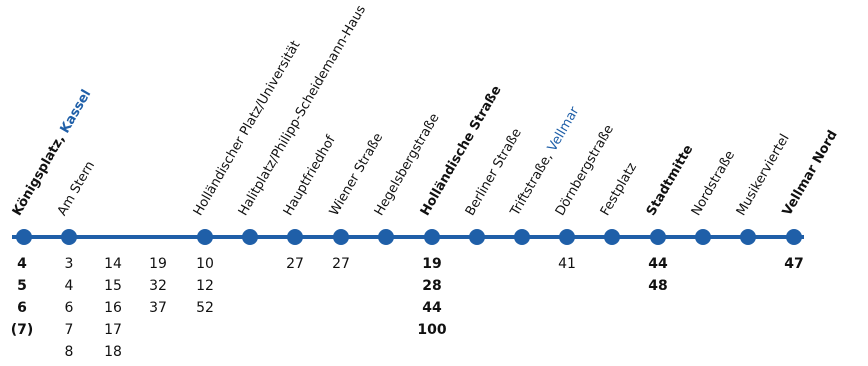  What do you see at coordinates (563, 129) in the screenshot?
I see `stop-city: Vellmar` at bounding box center [563, 129].